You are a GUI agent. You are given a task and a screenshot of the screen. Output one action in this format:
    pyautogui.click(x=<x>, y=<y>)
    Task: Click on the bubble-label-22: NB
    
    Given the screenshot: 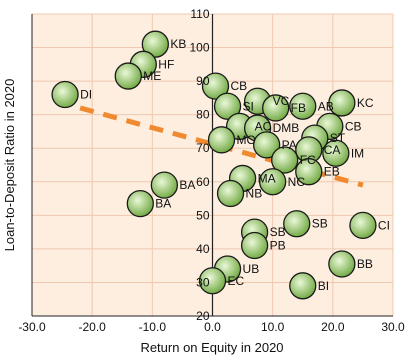 What is the action you would take?
    pyautogui.click(x=254, y=194)
    